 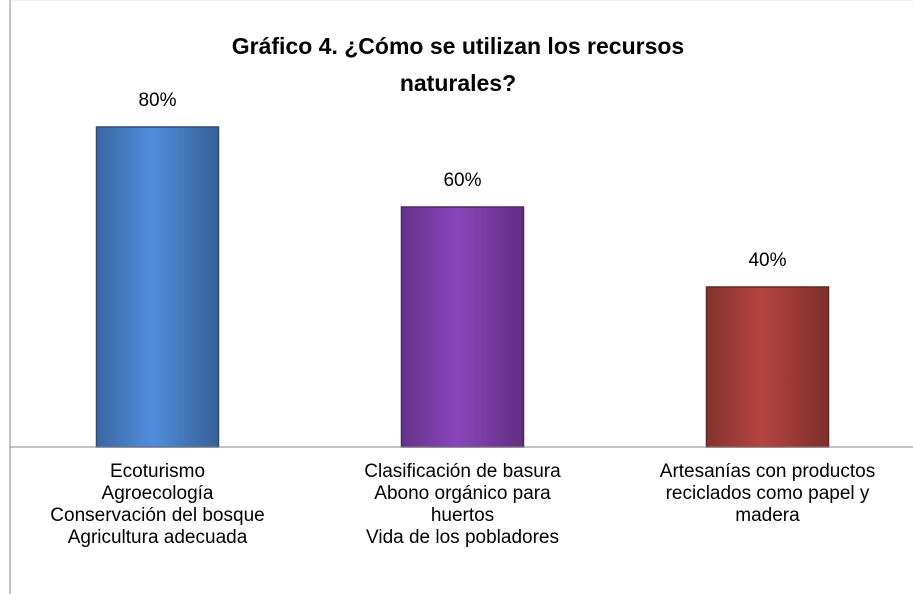 I want to click on x-tick-label: madera, so click(x=767, y=515).